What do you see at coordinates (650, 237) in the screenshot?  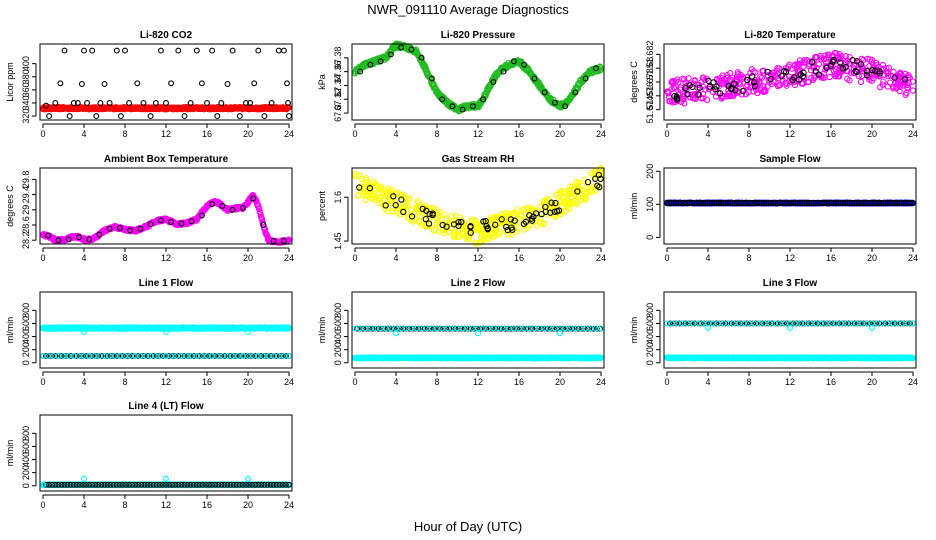 I see `y-tick-label: 0` at bounding box center [650, 237].